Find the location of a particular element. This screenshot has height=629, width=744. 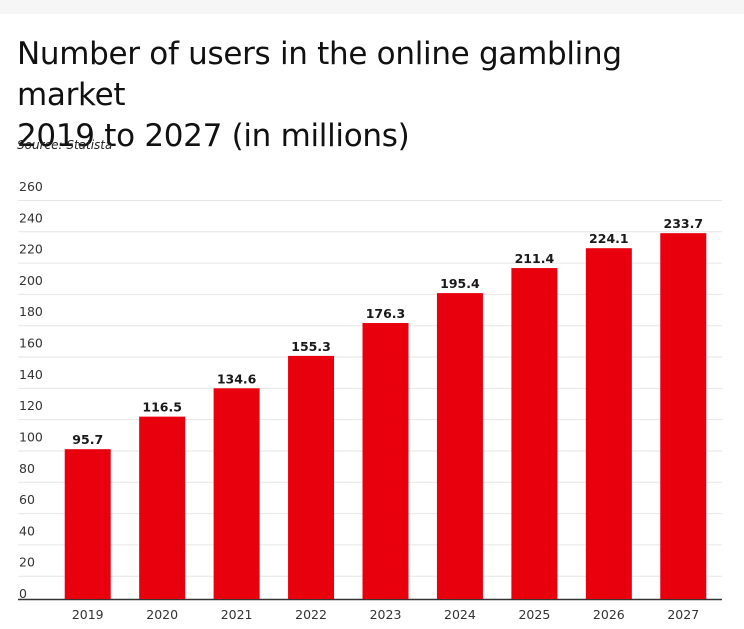

y-tick-label: 60 is located at coordinates (27, 499).